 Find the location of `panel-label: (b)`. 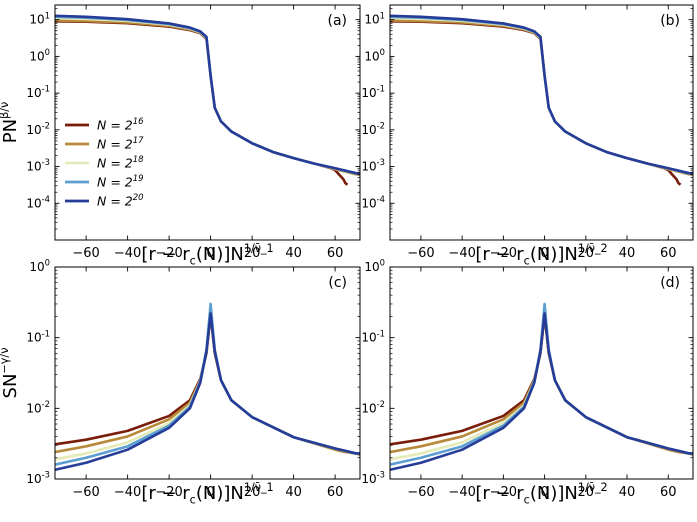

panel-label: (b) is located at coordinates (670, 21).